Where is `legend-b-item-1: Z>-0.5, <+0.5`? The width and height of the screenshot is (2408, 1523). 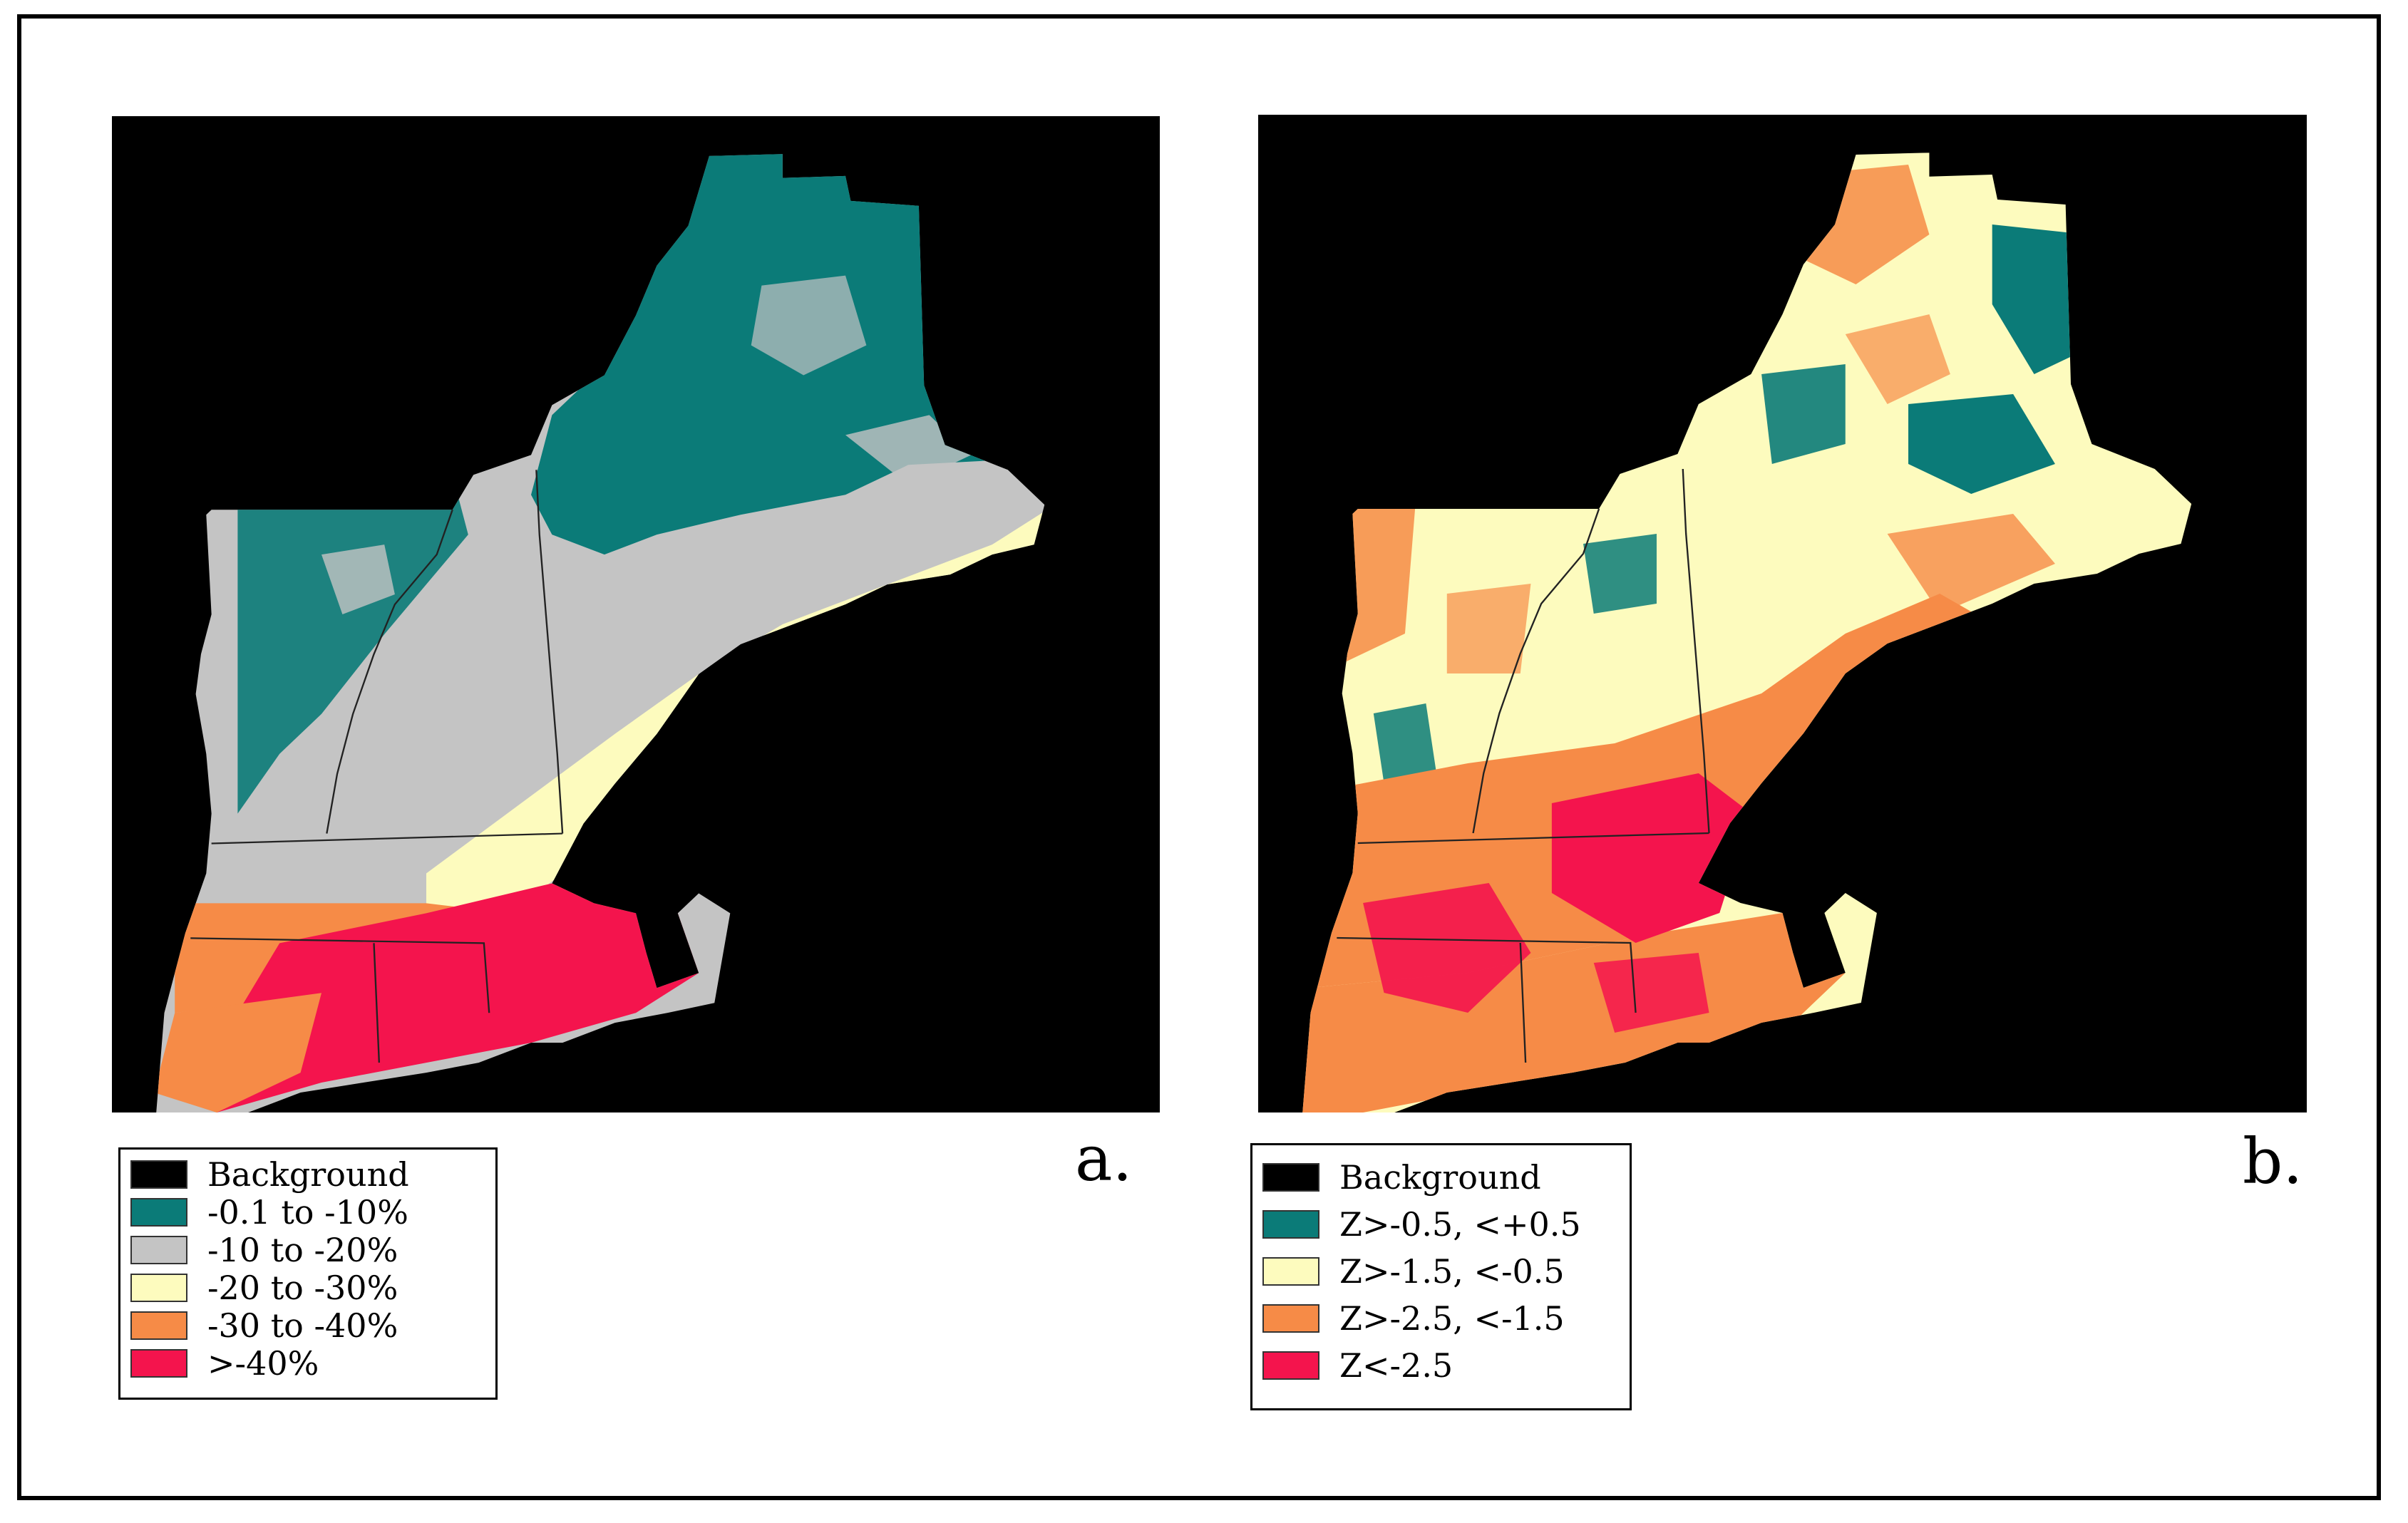
legend-b-item-1: Z>-0.5, <+0.5 is located at coordinates (1421, 1224).